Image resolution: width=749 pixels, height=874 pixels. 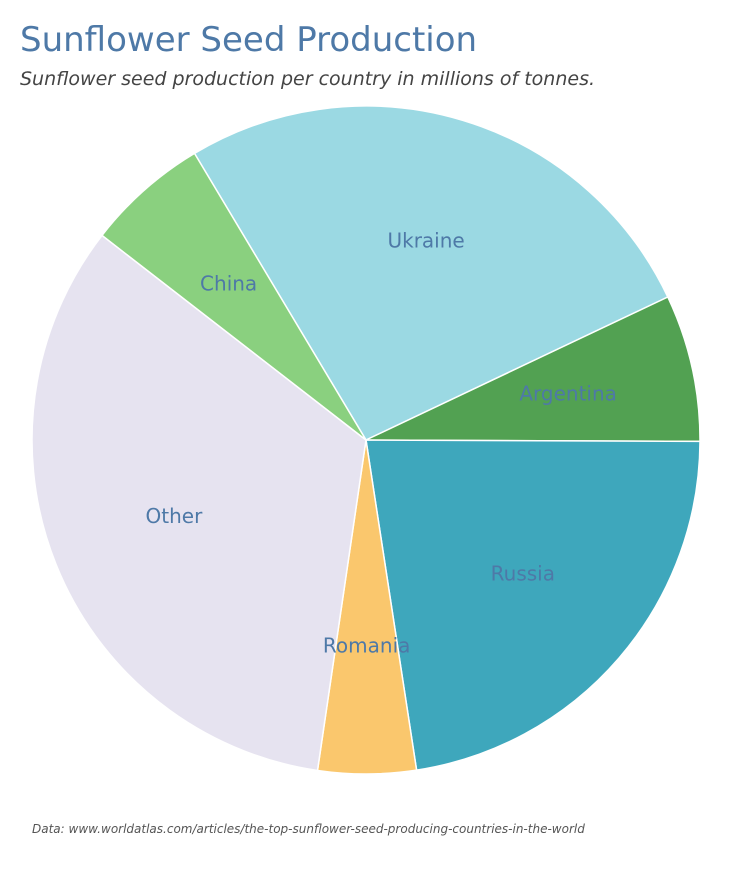 I want to click on slice-label-romania: Romania, so click(x=366, y=646).